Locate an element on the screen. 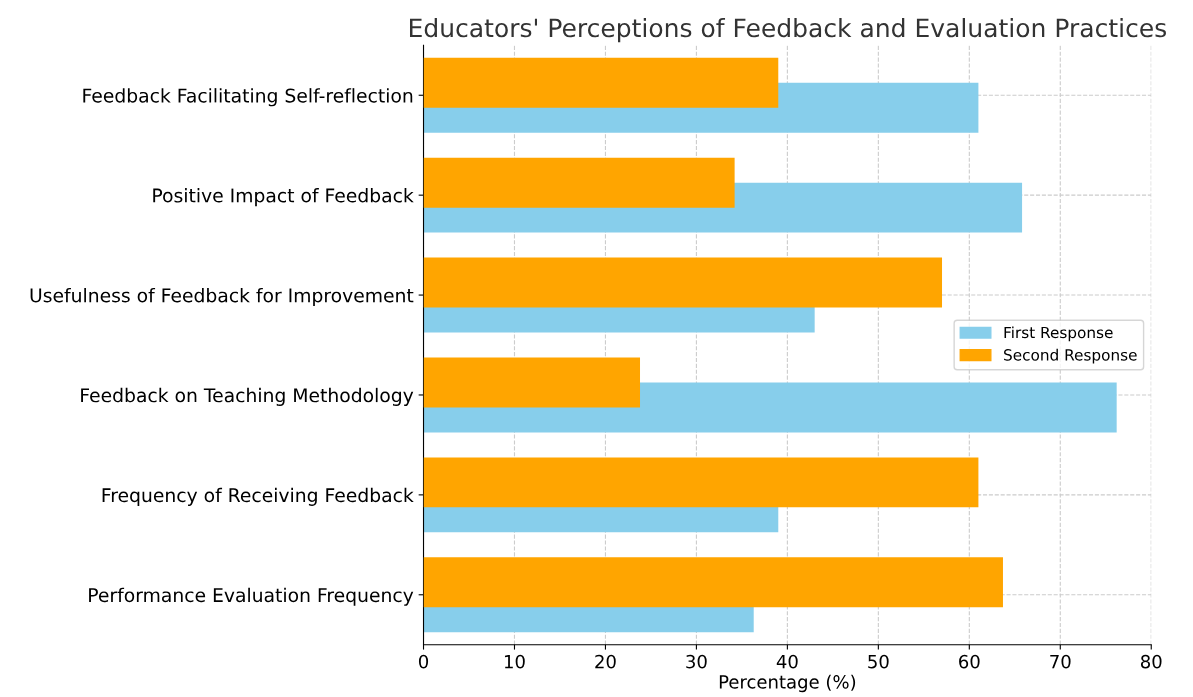  y-tick-label: Feedback Facilitating Self-reflection is located at coordinates (248, 97).